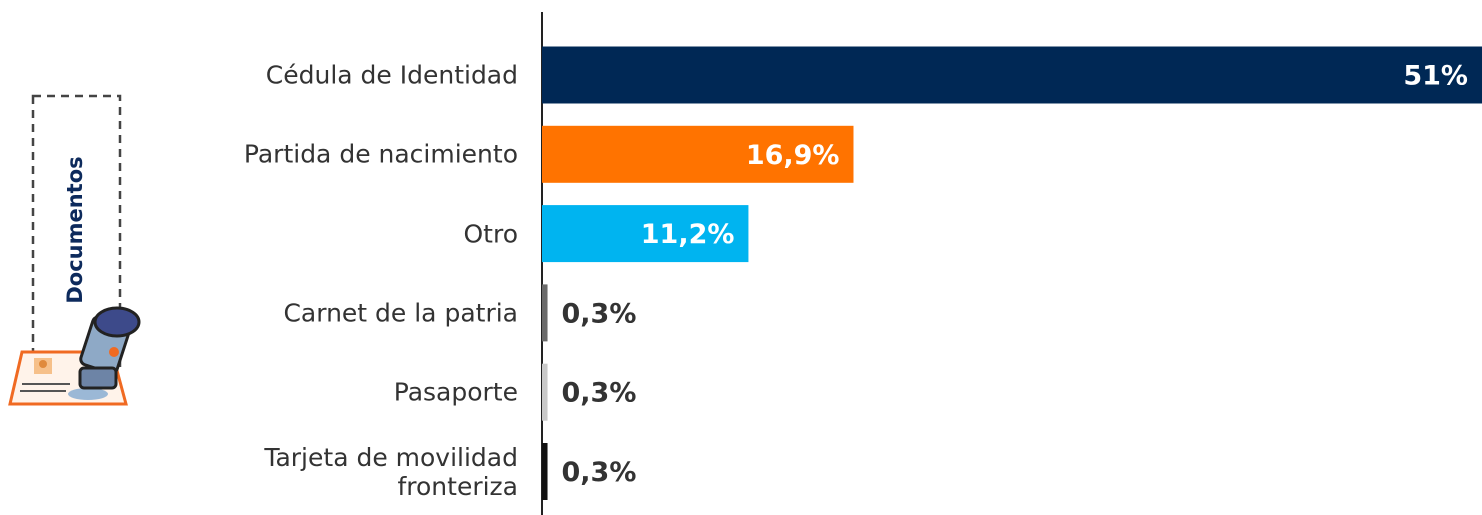 The image size is (1482, 515). Describe the element at coordinates (74, 356) in the screenshot. I see `document-icon` at that location.